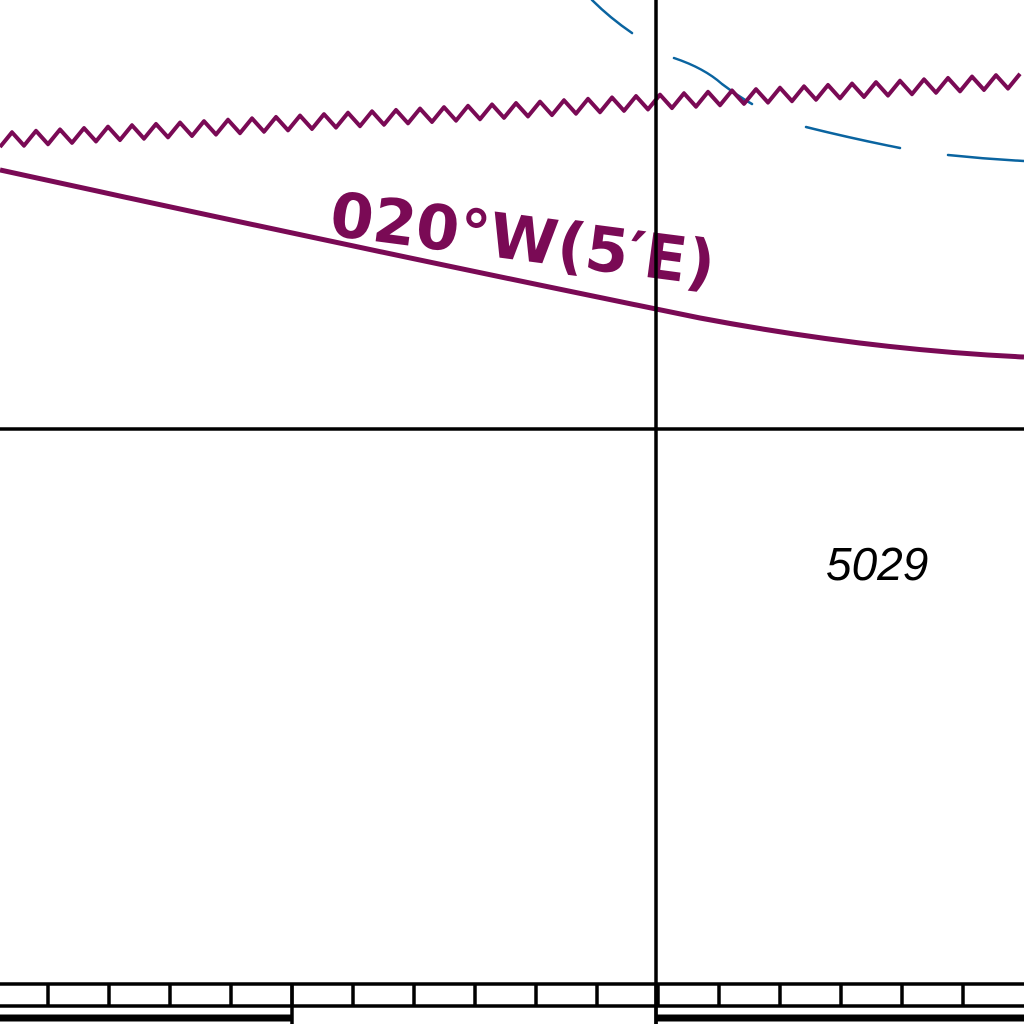  Describe the element at coordinates (877, 564) in the screenshot. I see `depth-sounding: 5029` at that location.